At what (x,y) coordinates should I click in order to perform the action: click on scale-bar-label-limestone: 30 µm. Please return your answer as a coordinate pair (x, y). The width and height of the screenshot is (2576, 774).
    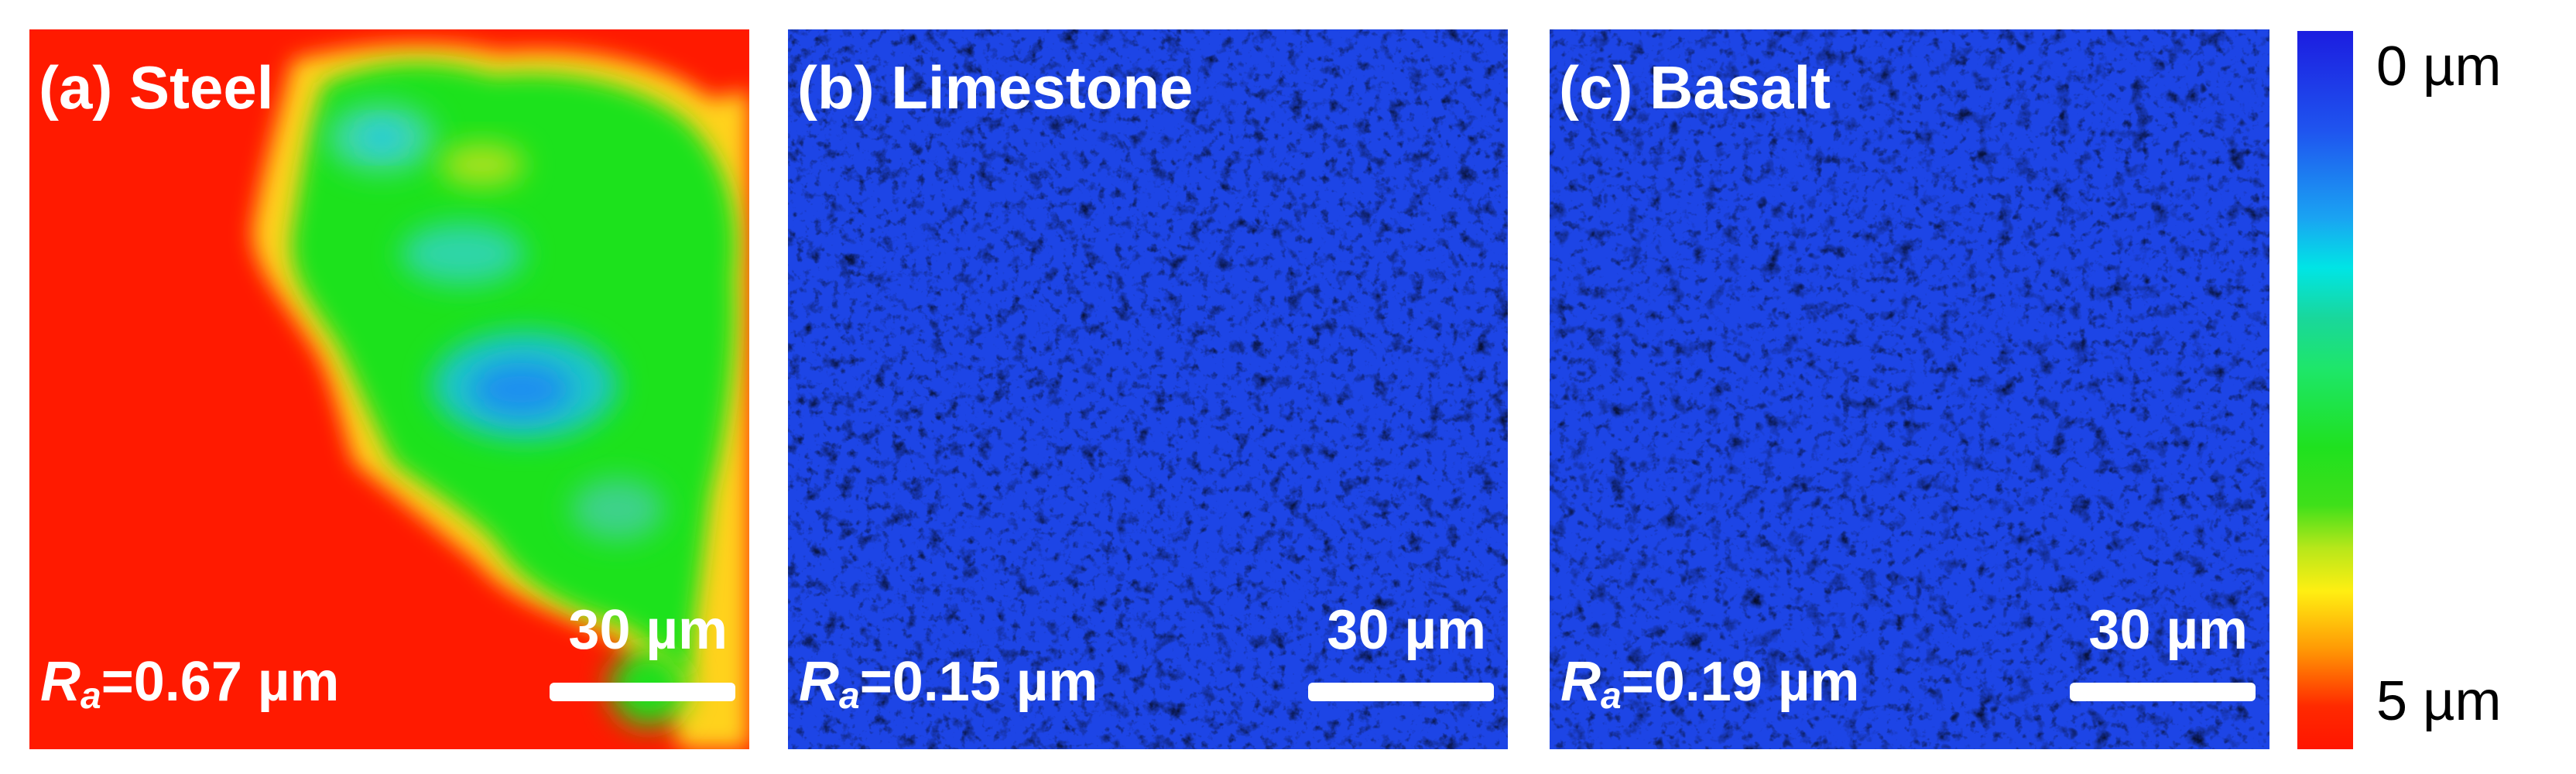
    Looking at the image, I should click on (1406, 630).